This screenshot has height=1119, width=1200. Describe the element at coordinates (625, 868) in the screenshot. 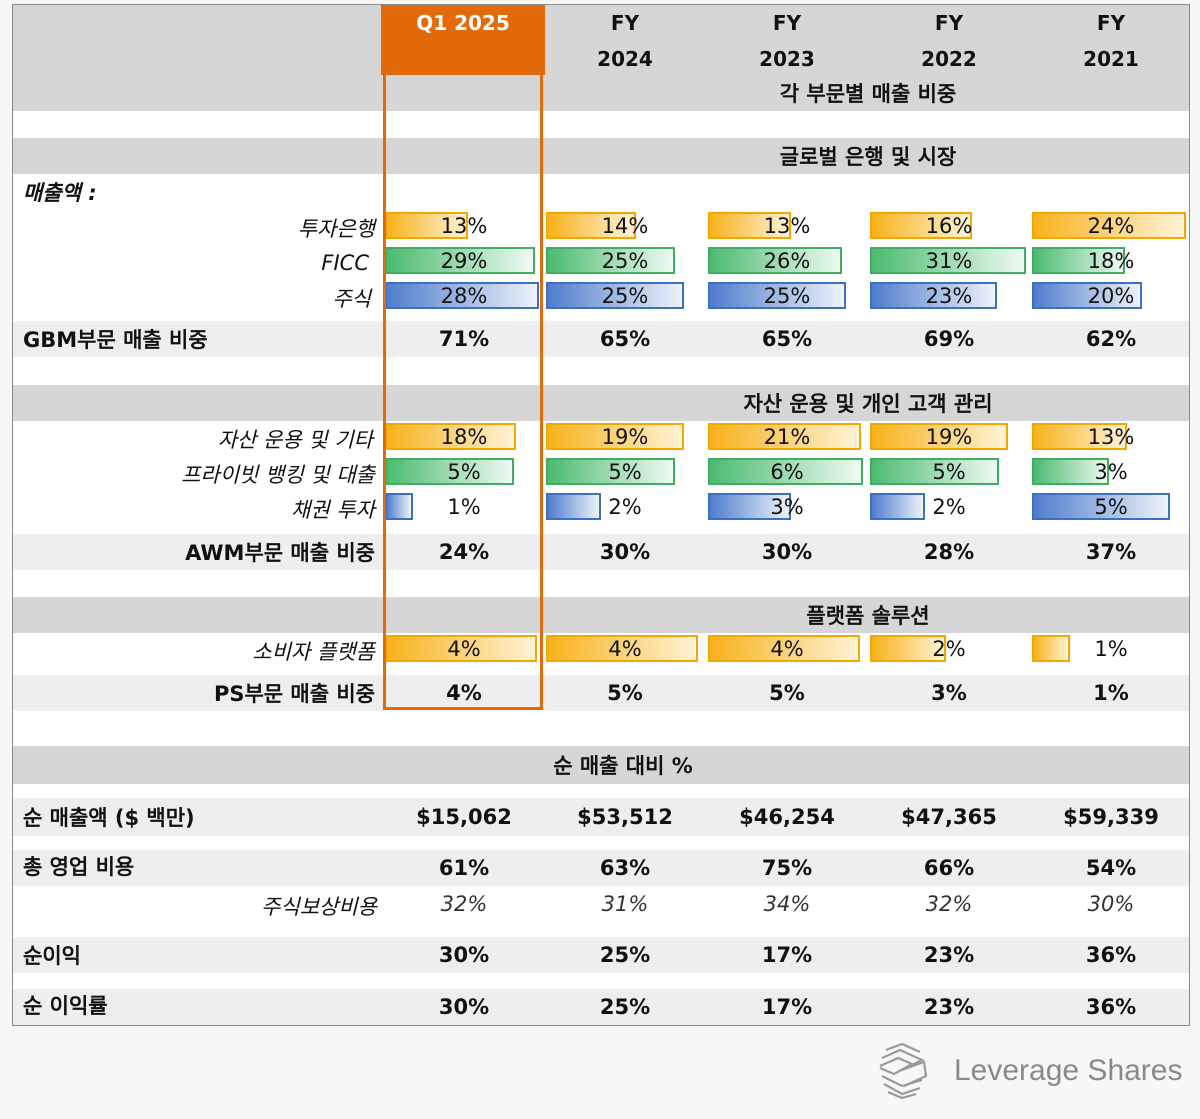

I see `value-opex-col1: 63%` at that location.